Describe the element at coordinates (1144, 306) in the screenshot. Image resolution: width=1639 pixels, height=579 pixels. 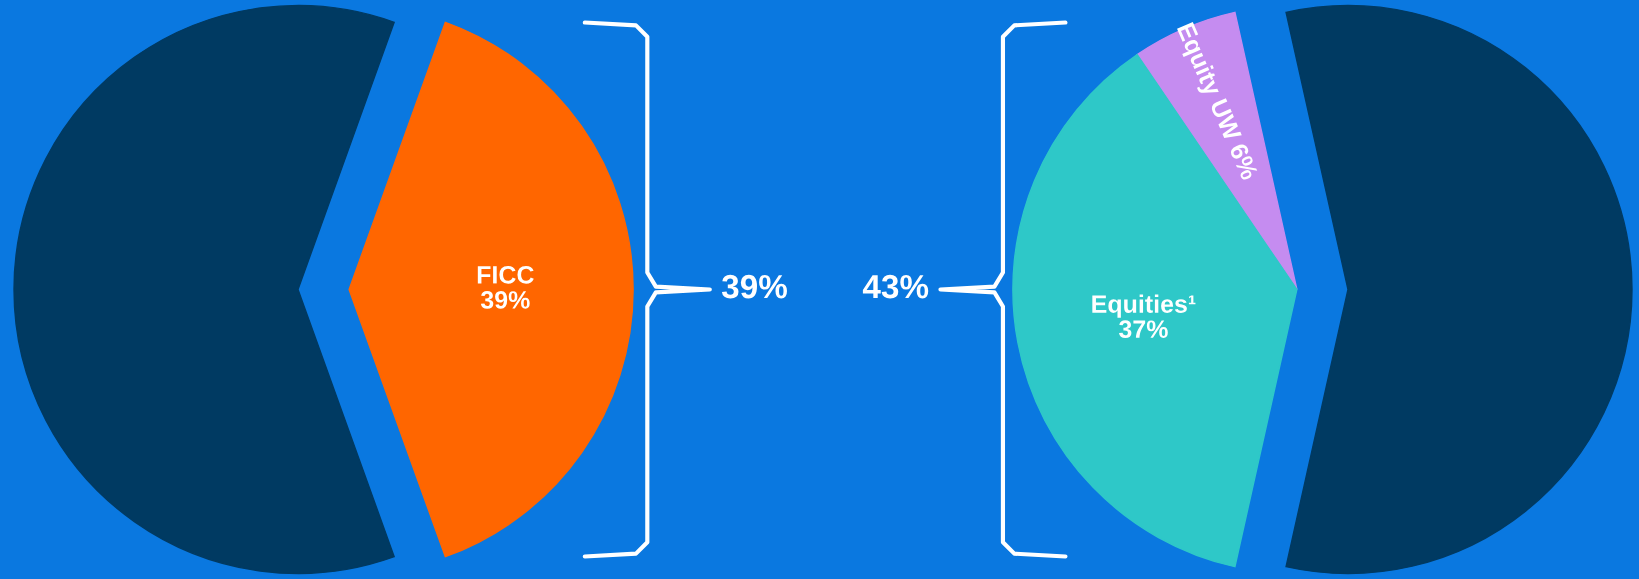
I see `slice-label: Equities¹` at that location.